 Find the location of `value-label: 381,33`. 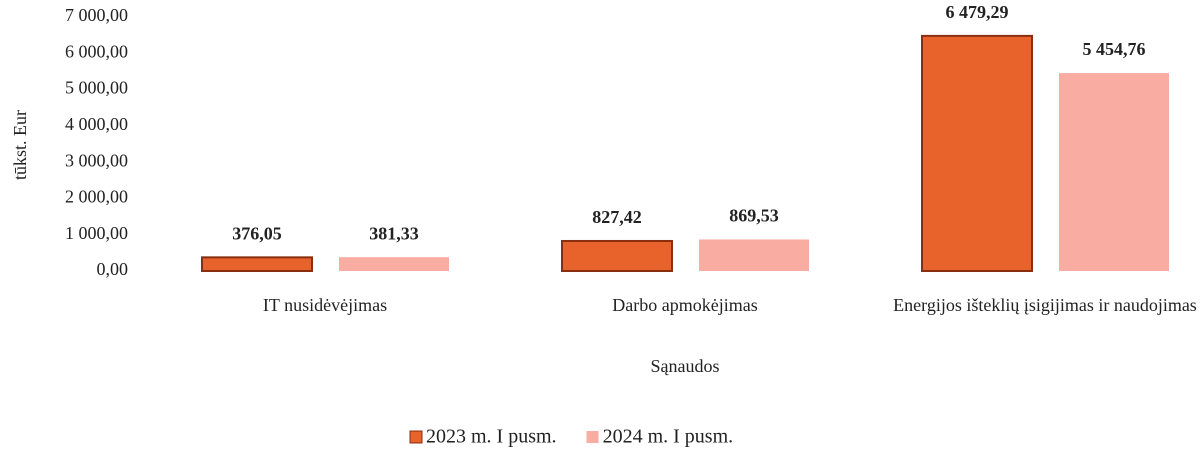

value-label: 381,33 is located at coordinates (394, 233).